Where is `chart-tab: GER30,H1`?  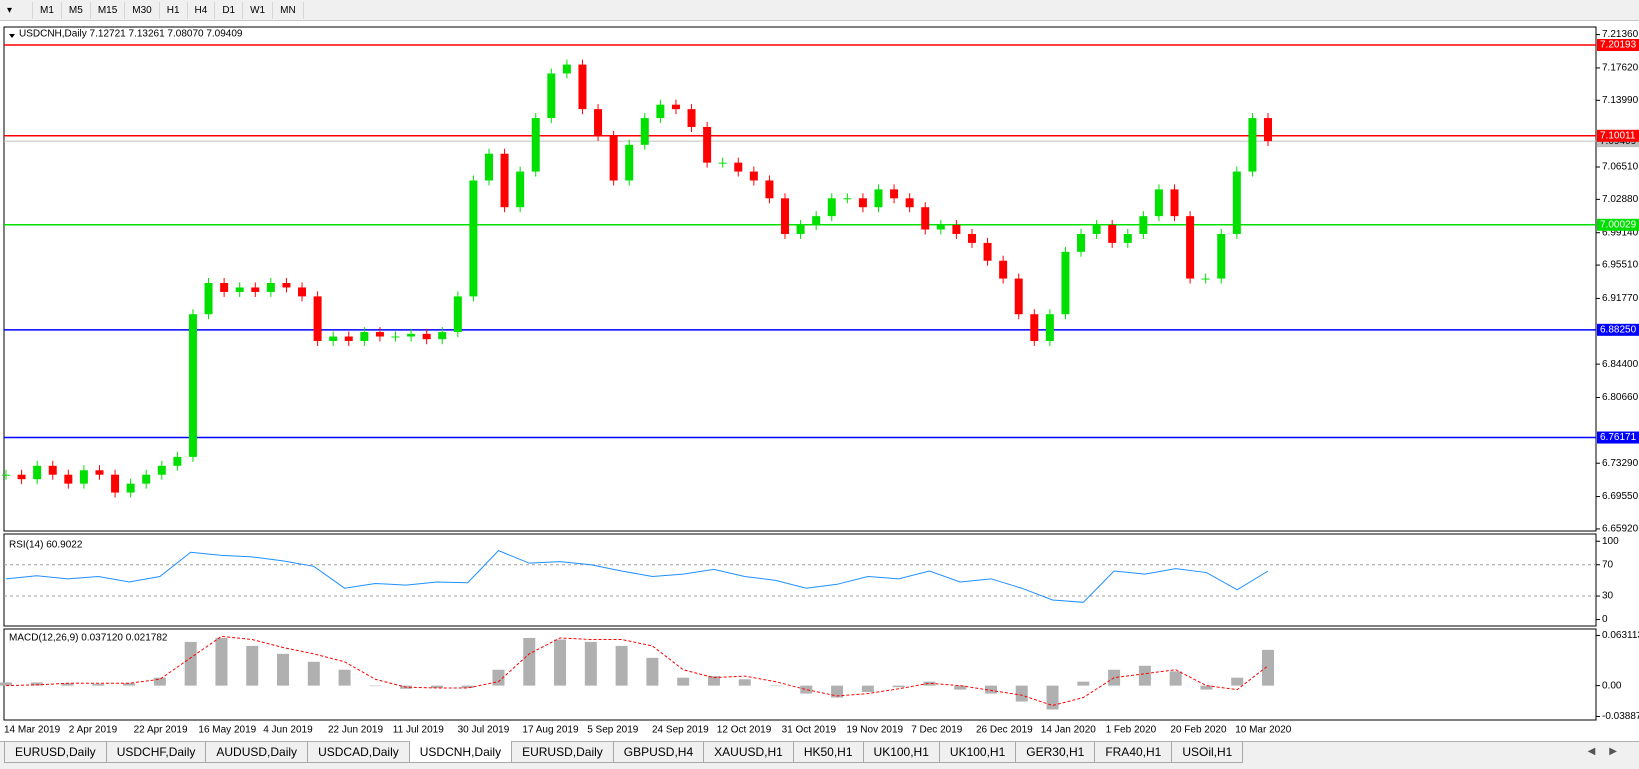
chart-tab: GER30,H1 is located at coordinates (1055, 752).